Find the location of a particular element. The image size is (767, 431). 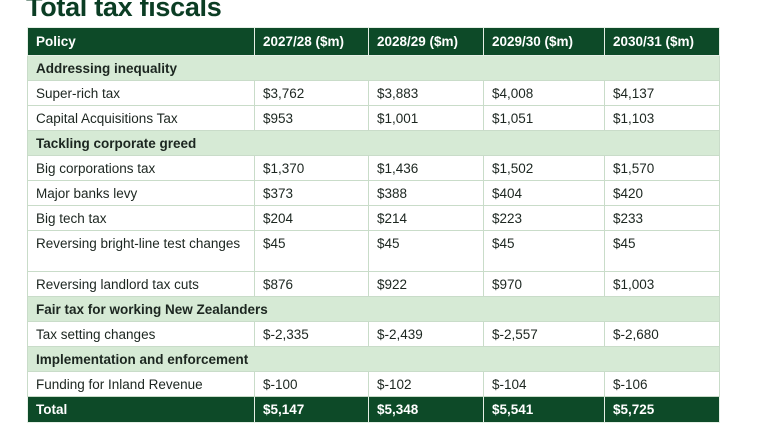

policy-cell: Funding for Inland Revenue is located at coordinates (141, 384).